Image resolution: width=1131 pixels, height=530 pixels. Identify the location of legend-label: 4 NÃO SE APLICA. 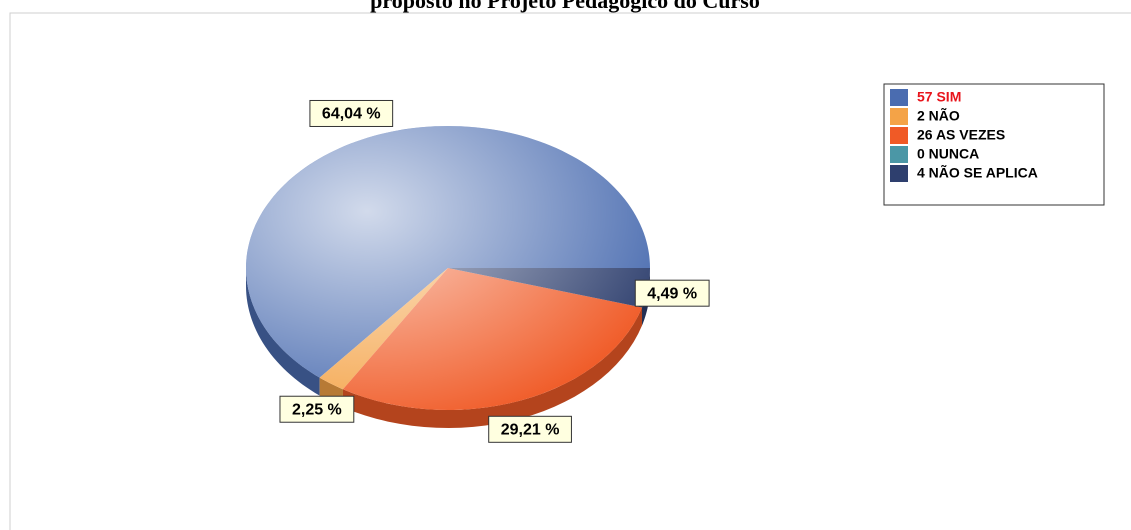
(977, 172).